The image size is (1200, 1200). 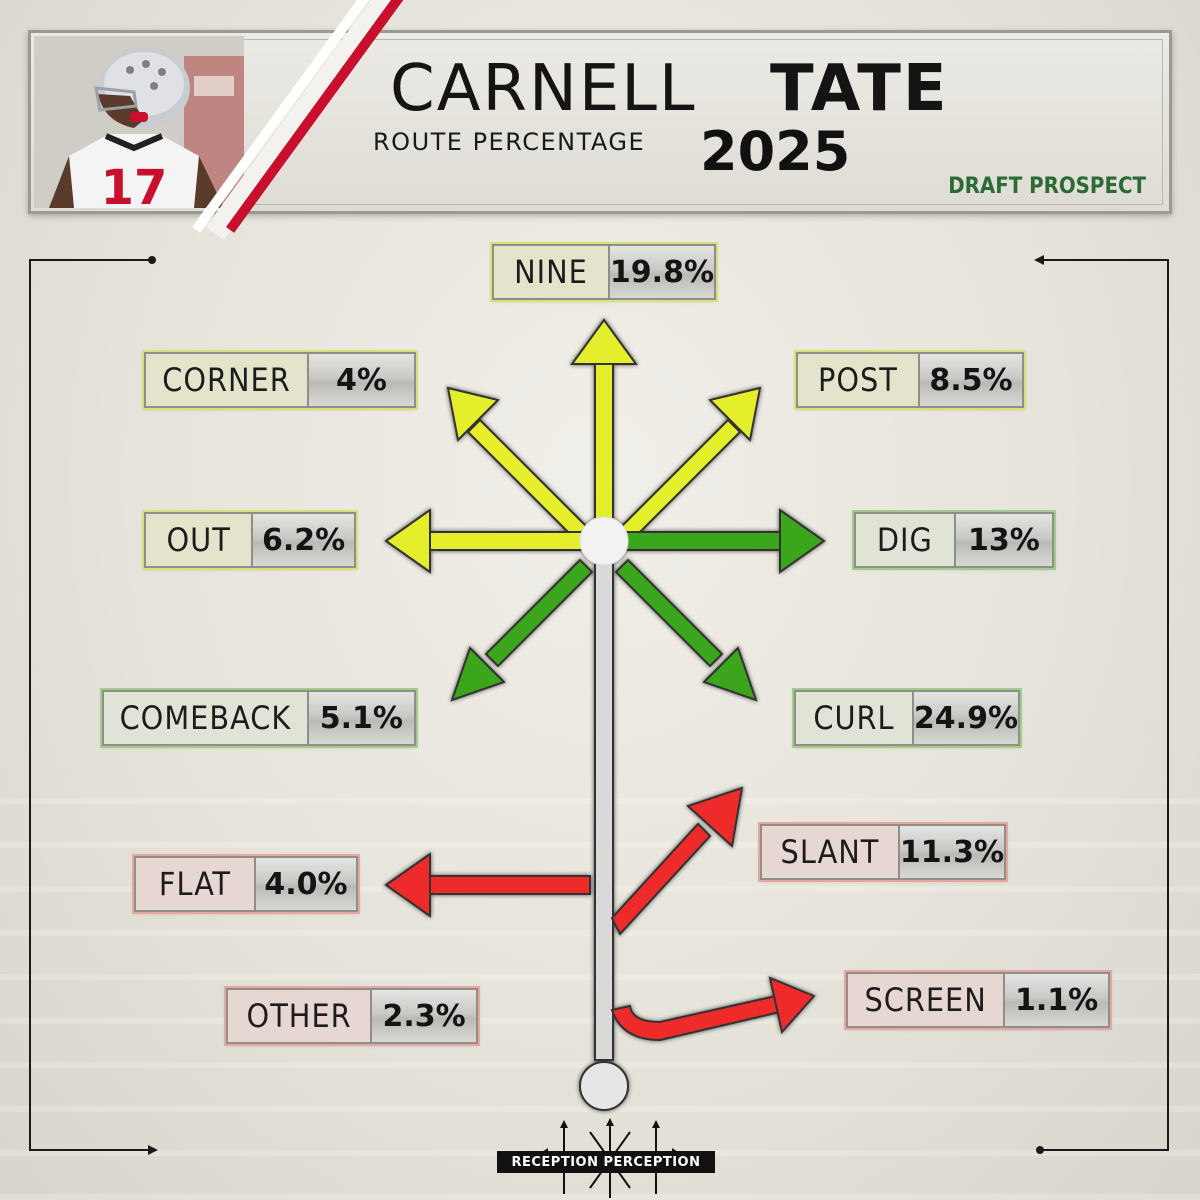 I want to click on route-name: DIG, so click(x=905, y=540).